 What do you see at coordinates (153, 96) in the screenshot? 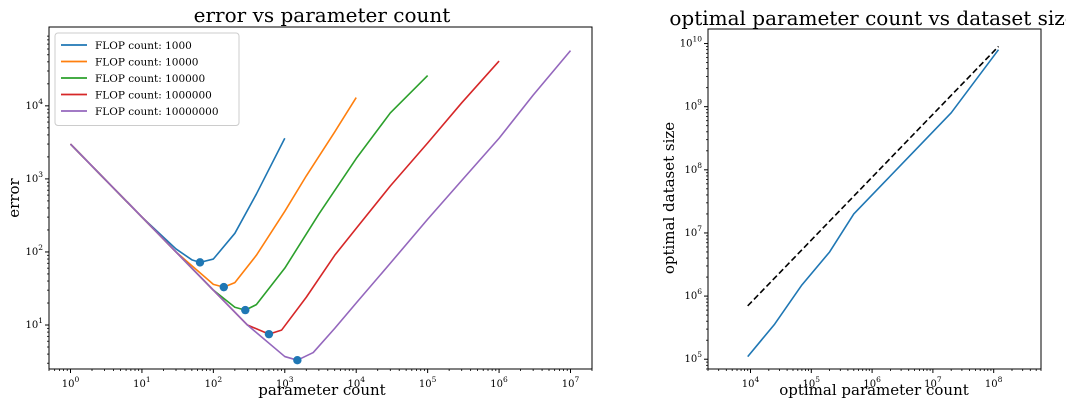
I see `legend-label: FLOP count: 1000000` at bounding box center [153, 96].